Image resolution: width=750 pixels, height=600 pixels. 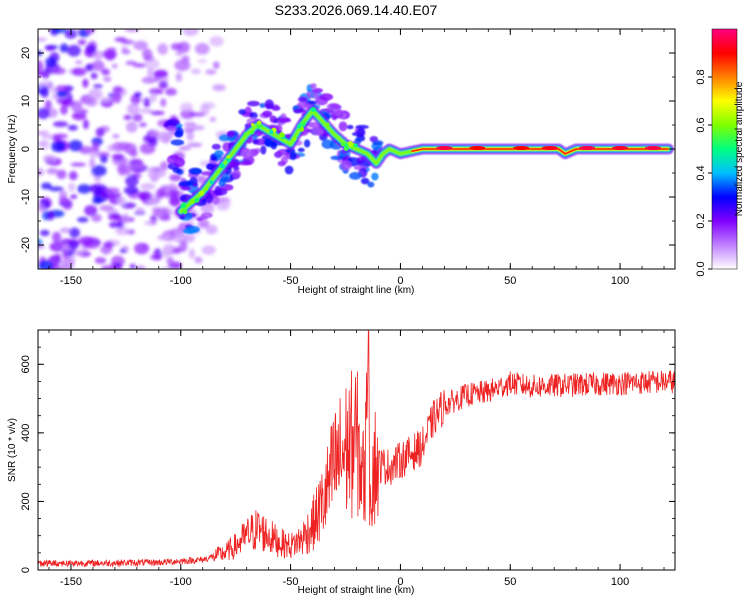 I want to click on spectrogram-ytick-label: 10, so click(x=26, y=101).